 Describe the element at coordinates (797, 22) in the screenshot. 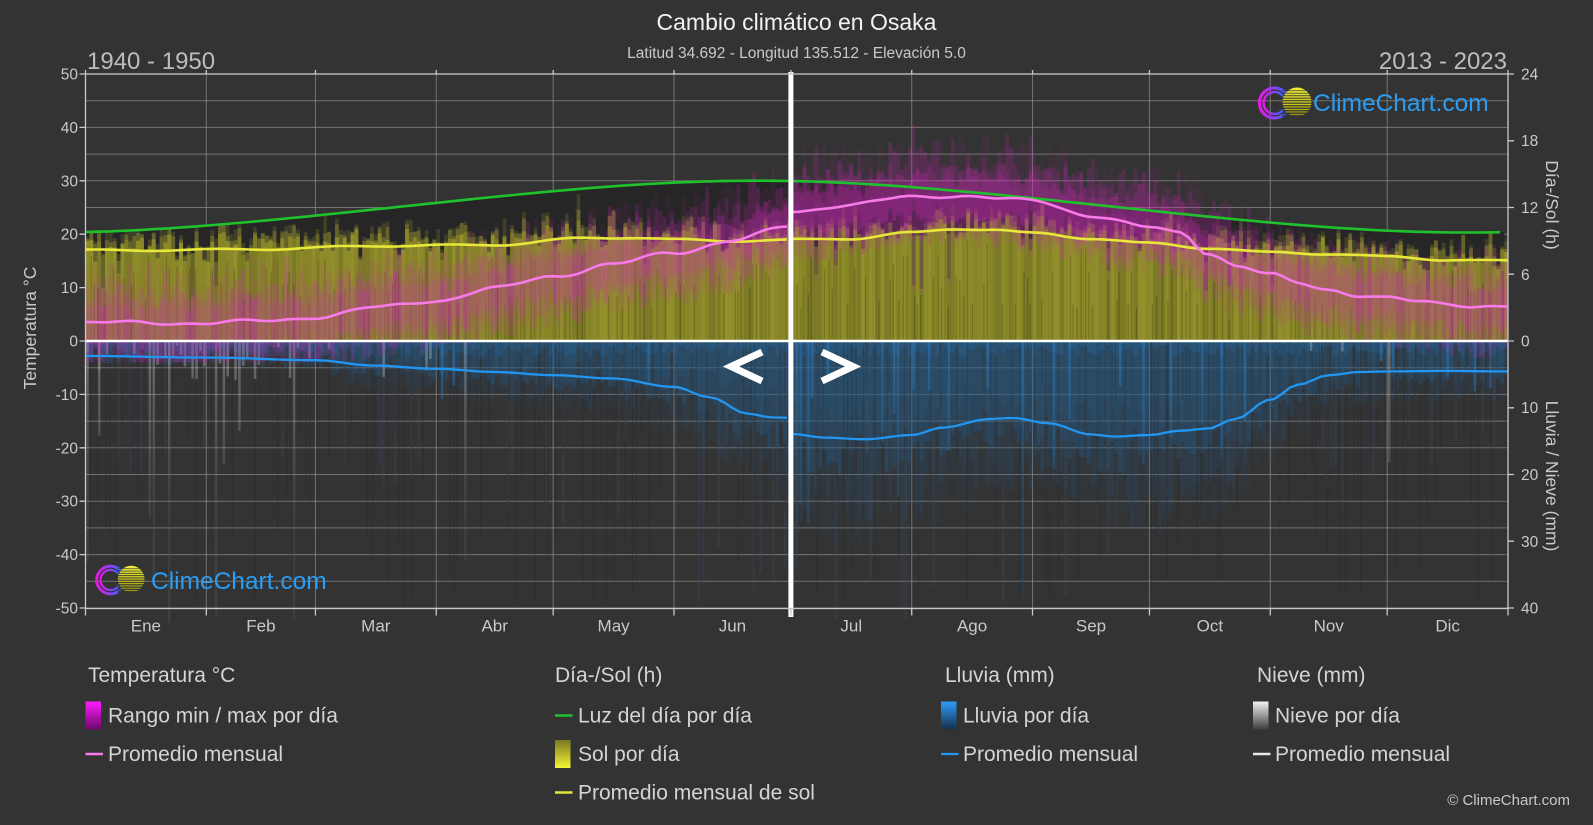

I see `svg-text: Cambio climático en Osaka` at that location.